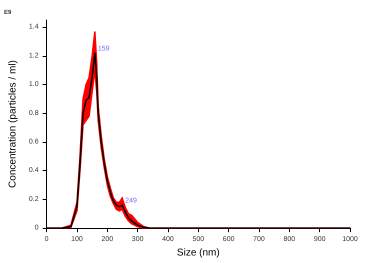 This screenshot has width=365, height=263. I want to click on x-axis-title: Size (nm), so click(198, 253).